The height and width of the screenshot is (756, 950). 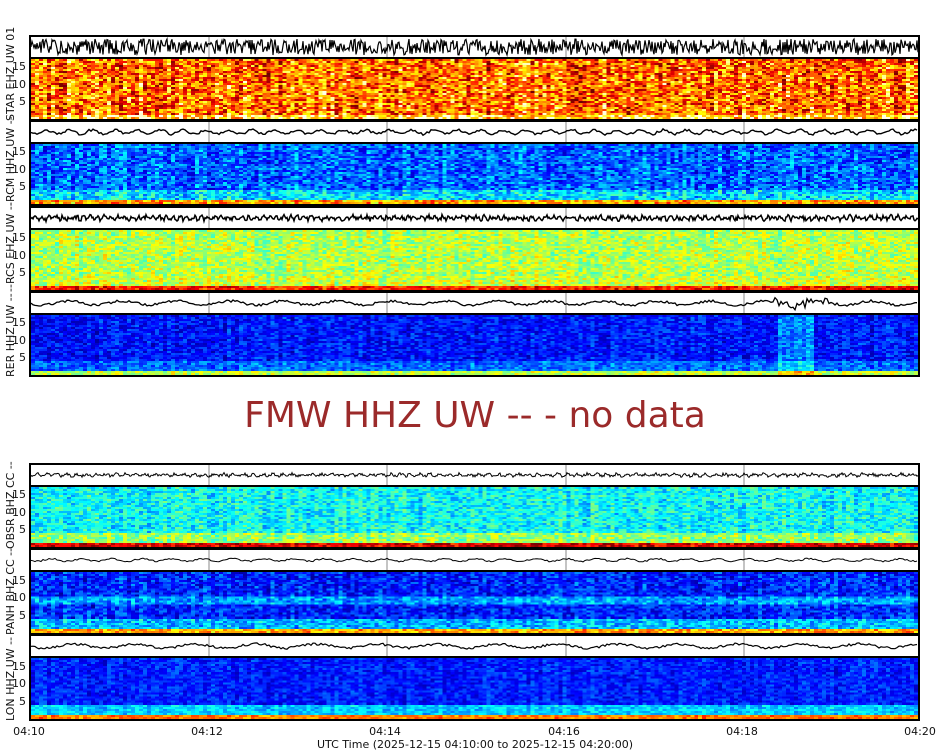 I want to click on station-label: STAR EHZ UW 01, so click(x=10, y=73).